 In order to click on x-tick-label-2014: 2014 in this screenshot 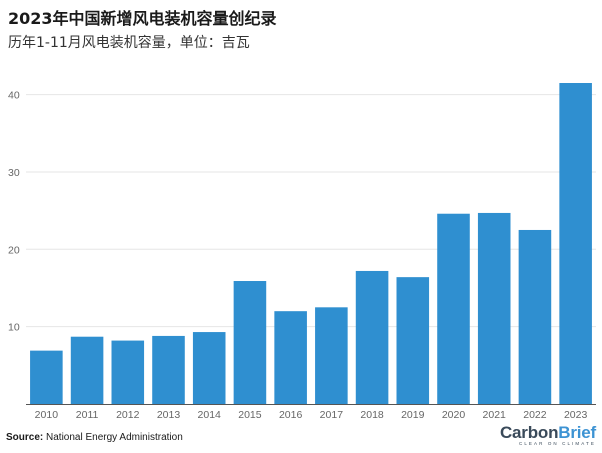, I will do `click(210, 415)`.